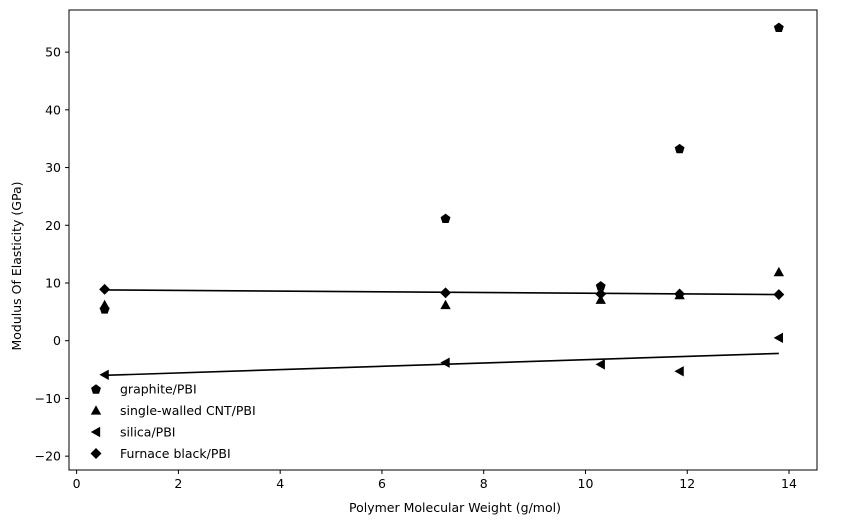  Describe the element at coordinates (147, 432) in the screenshot. I see `legend-label: silica/PBI` at that location.